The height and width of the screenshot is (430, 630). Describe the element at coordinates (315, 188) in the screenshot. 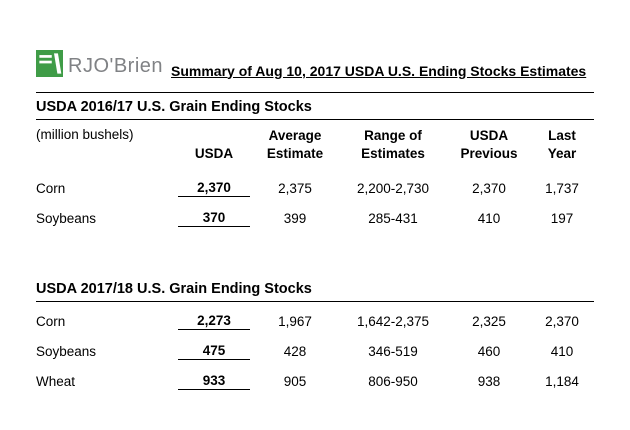

I see `table-row-corn: Corn 2,370 2,375 2,200-2,730 2,370 1,737` at that location.